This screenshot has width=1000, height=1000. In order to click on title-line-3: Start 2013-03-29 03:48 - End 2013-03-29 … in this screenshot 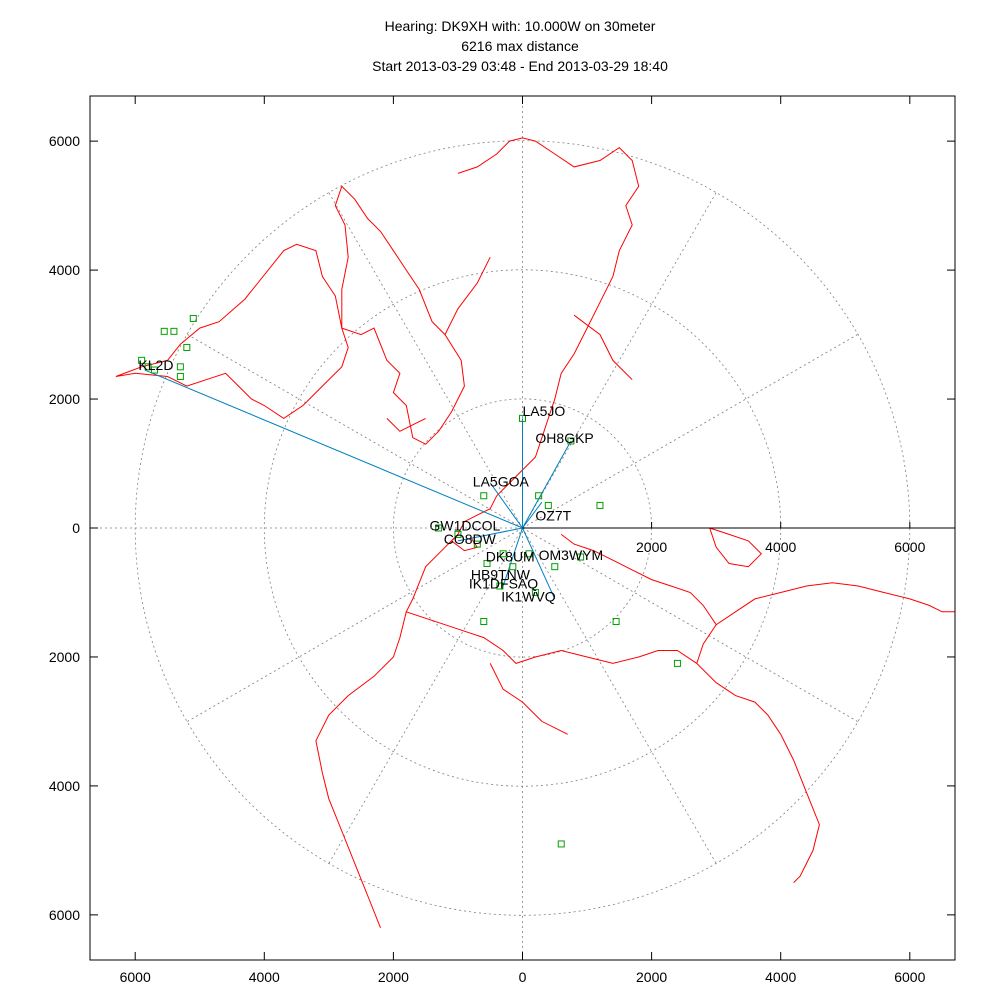, I will do `click(520, 66)`.